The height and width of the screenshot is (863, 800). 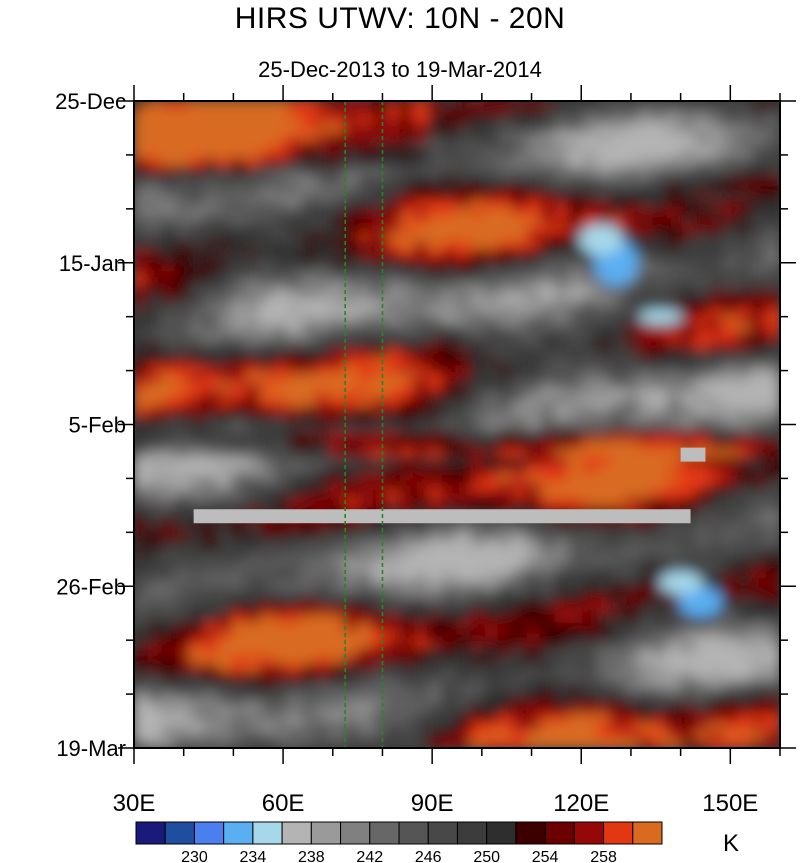 I want to click on colorbar-swatch, so click(x=530, y=833).